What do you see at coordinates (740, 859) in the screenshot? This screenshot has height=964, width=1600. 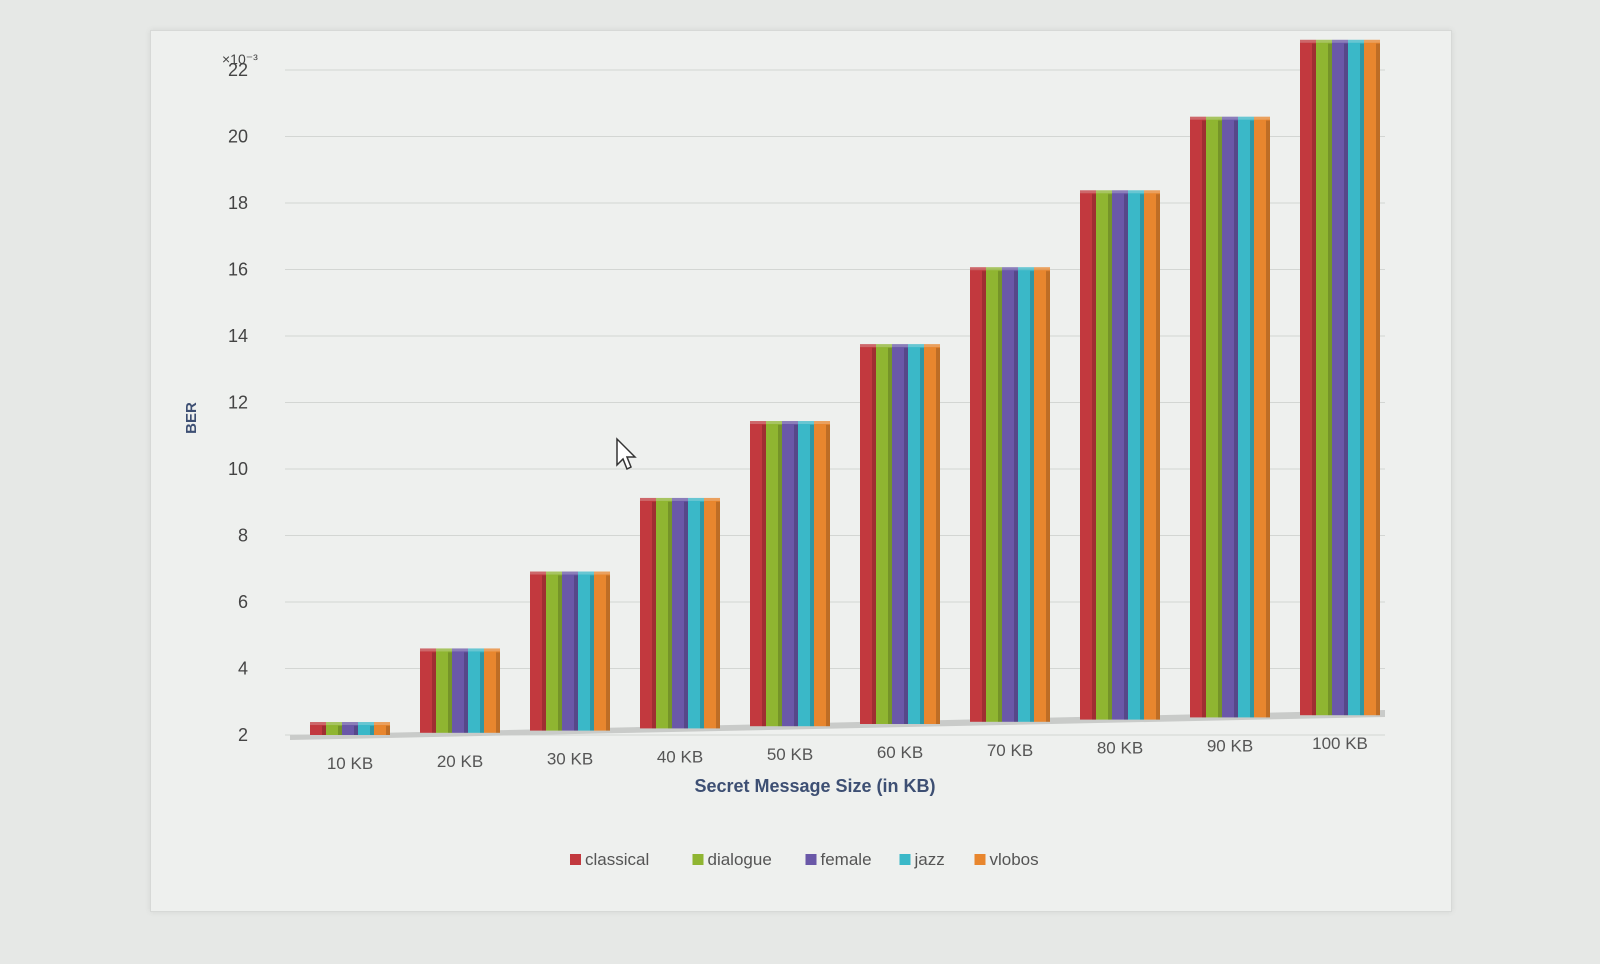 I see `legend-label: dialogue` at bounding box center [740, 859].